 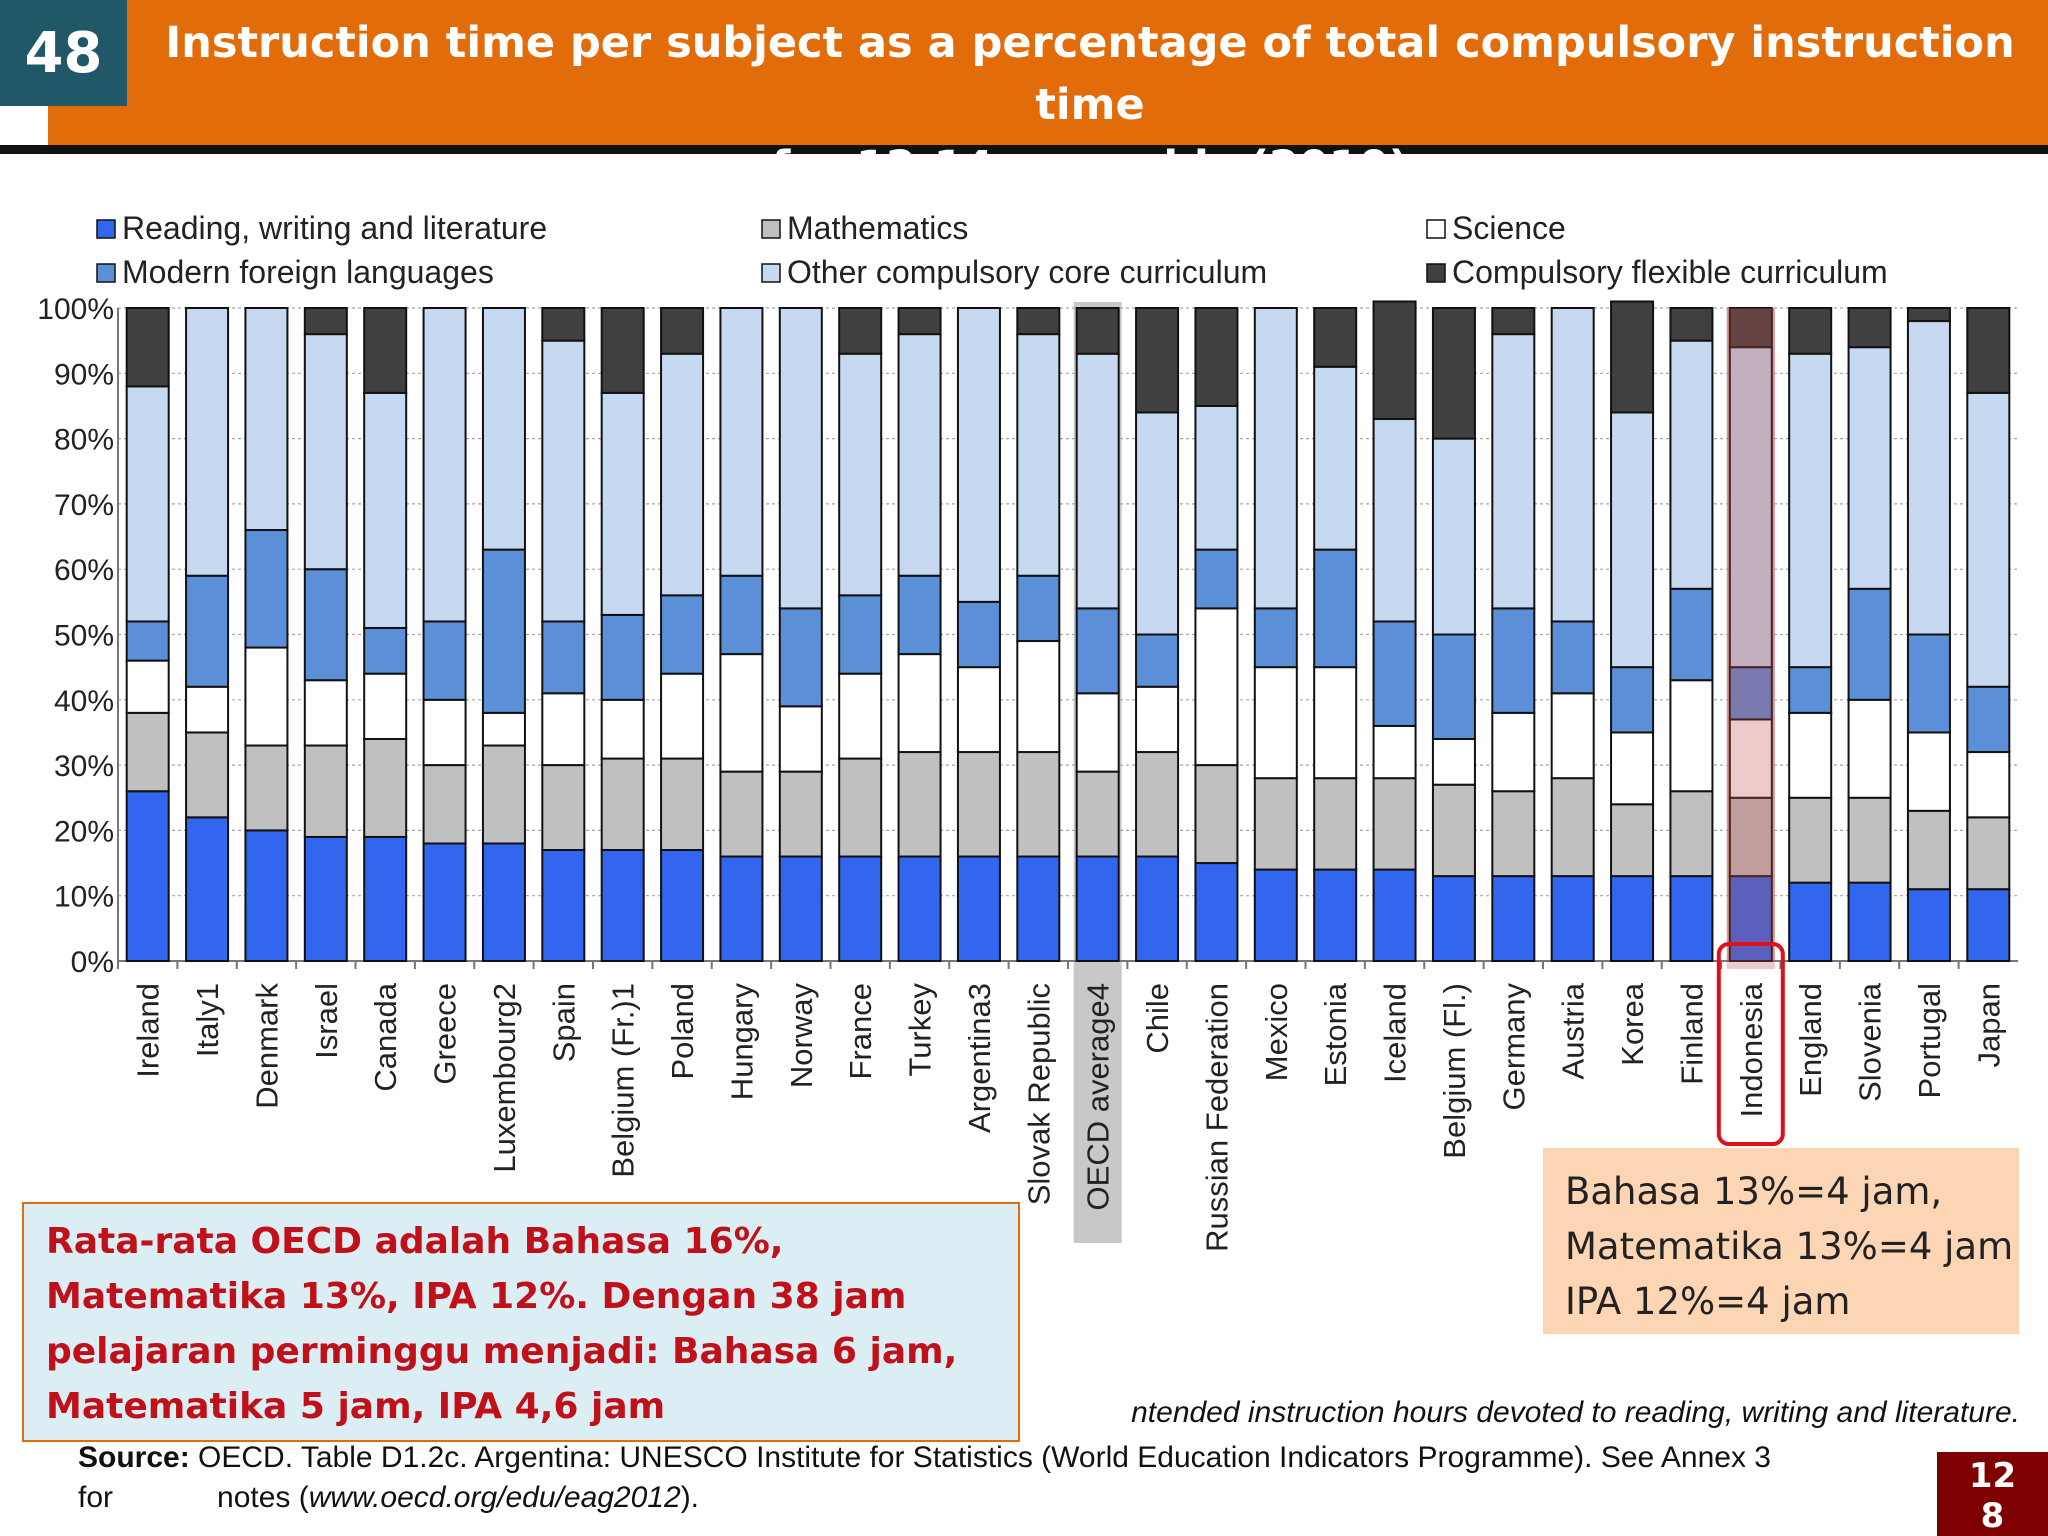 I want to click on bar-canada-science, so click(x=385, y=706).